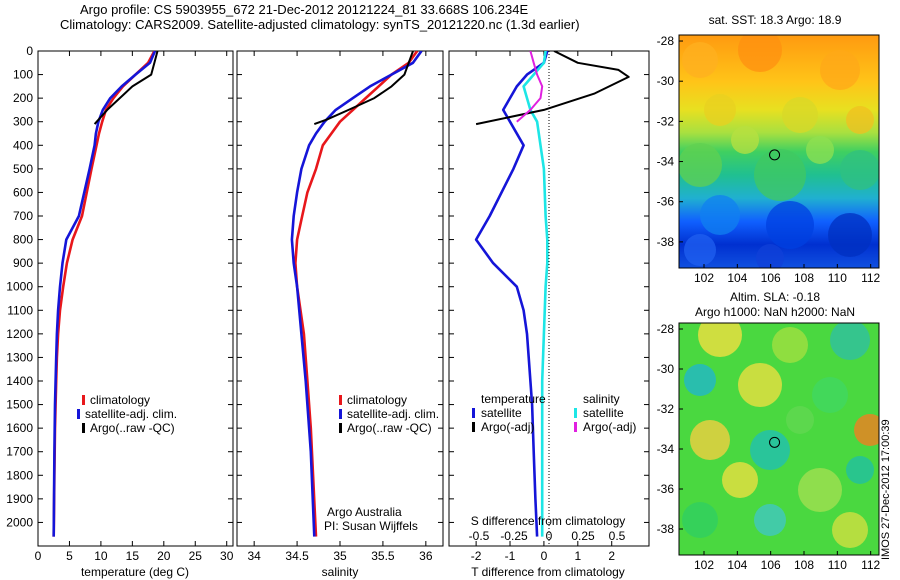  Describe the element at coordinates (23, 122) in the screenshot. I see `depth-tick-label: 300` at that location.